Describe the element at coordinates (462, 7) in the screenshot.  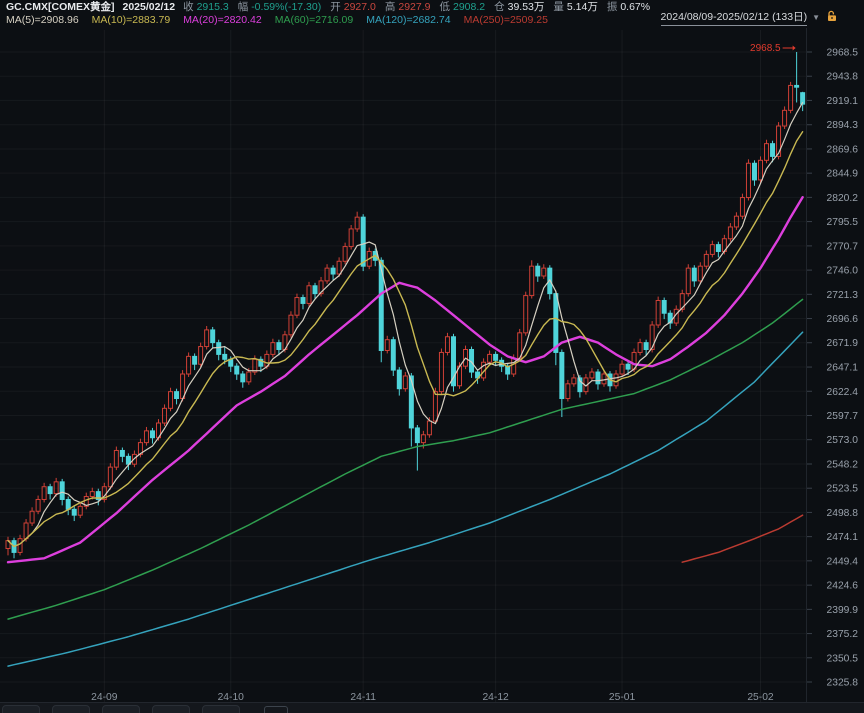
I see `quote-field: 低 2908.2` at that location.